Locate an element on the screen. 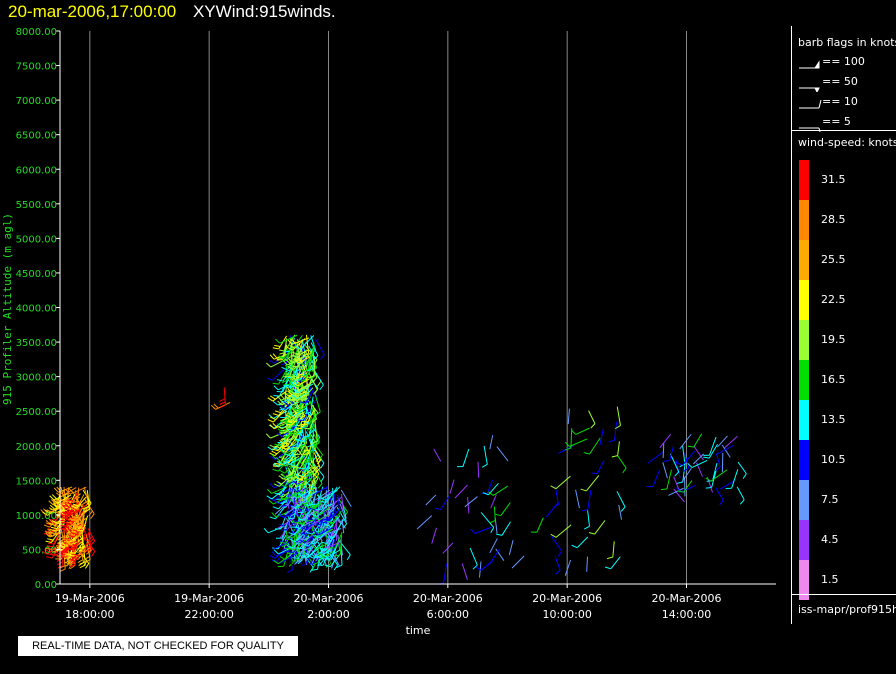 The width and height of the screenshot is (896, 674). y-tick-label: 7500.00 is located at coordinates (36, 67).